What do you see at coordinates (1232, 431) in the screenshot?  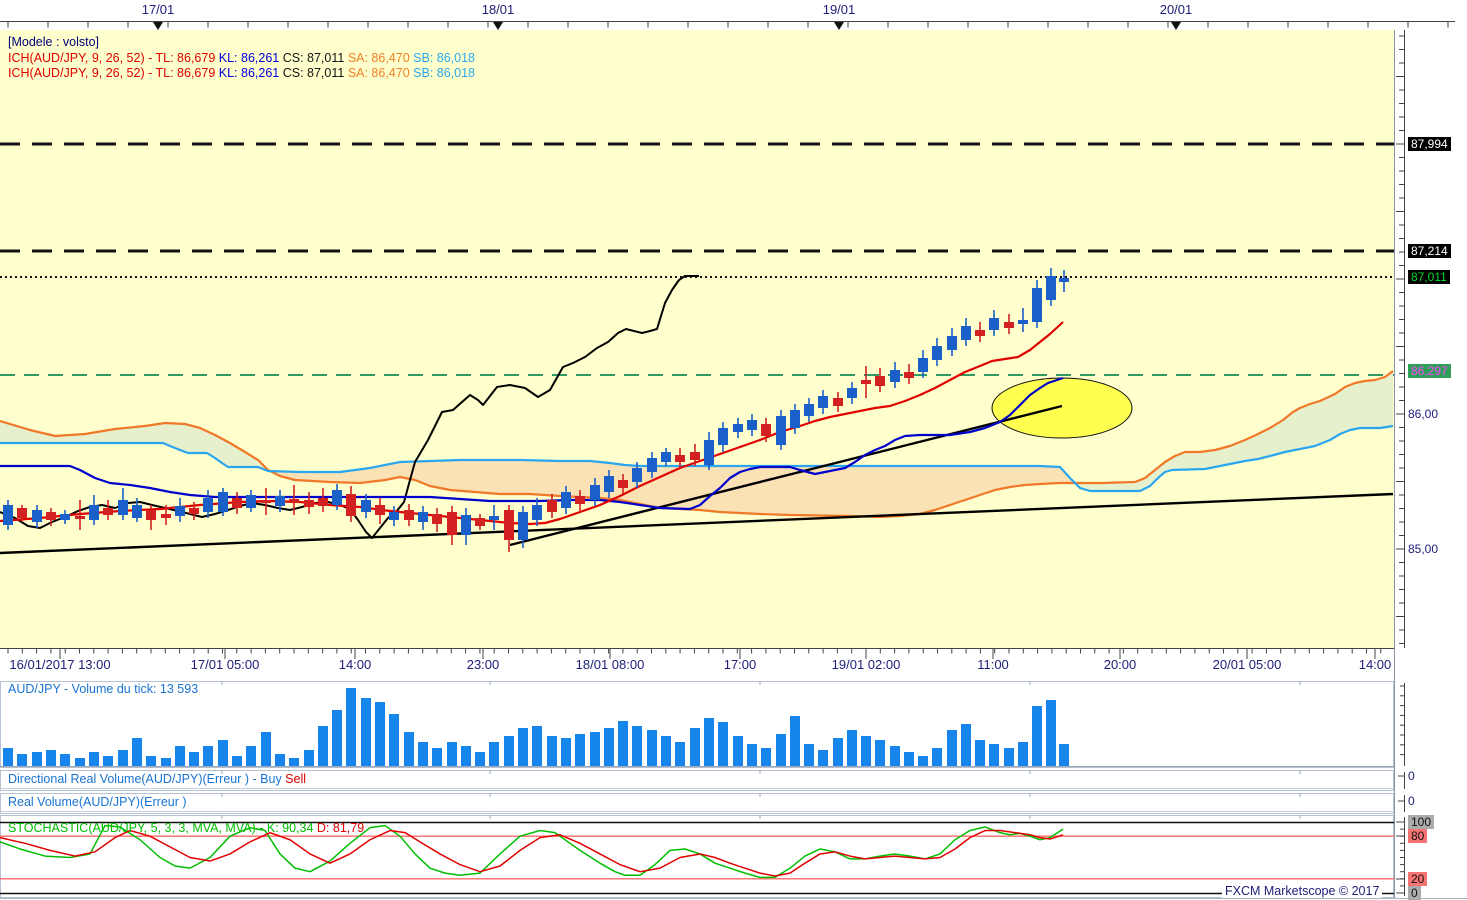 I see `cloud-fill-green` at bounding box center [1232, 431].